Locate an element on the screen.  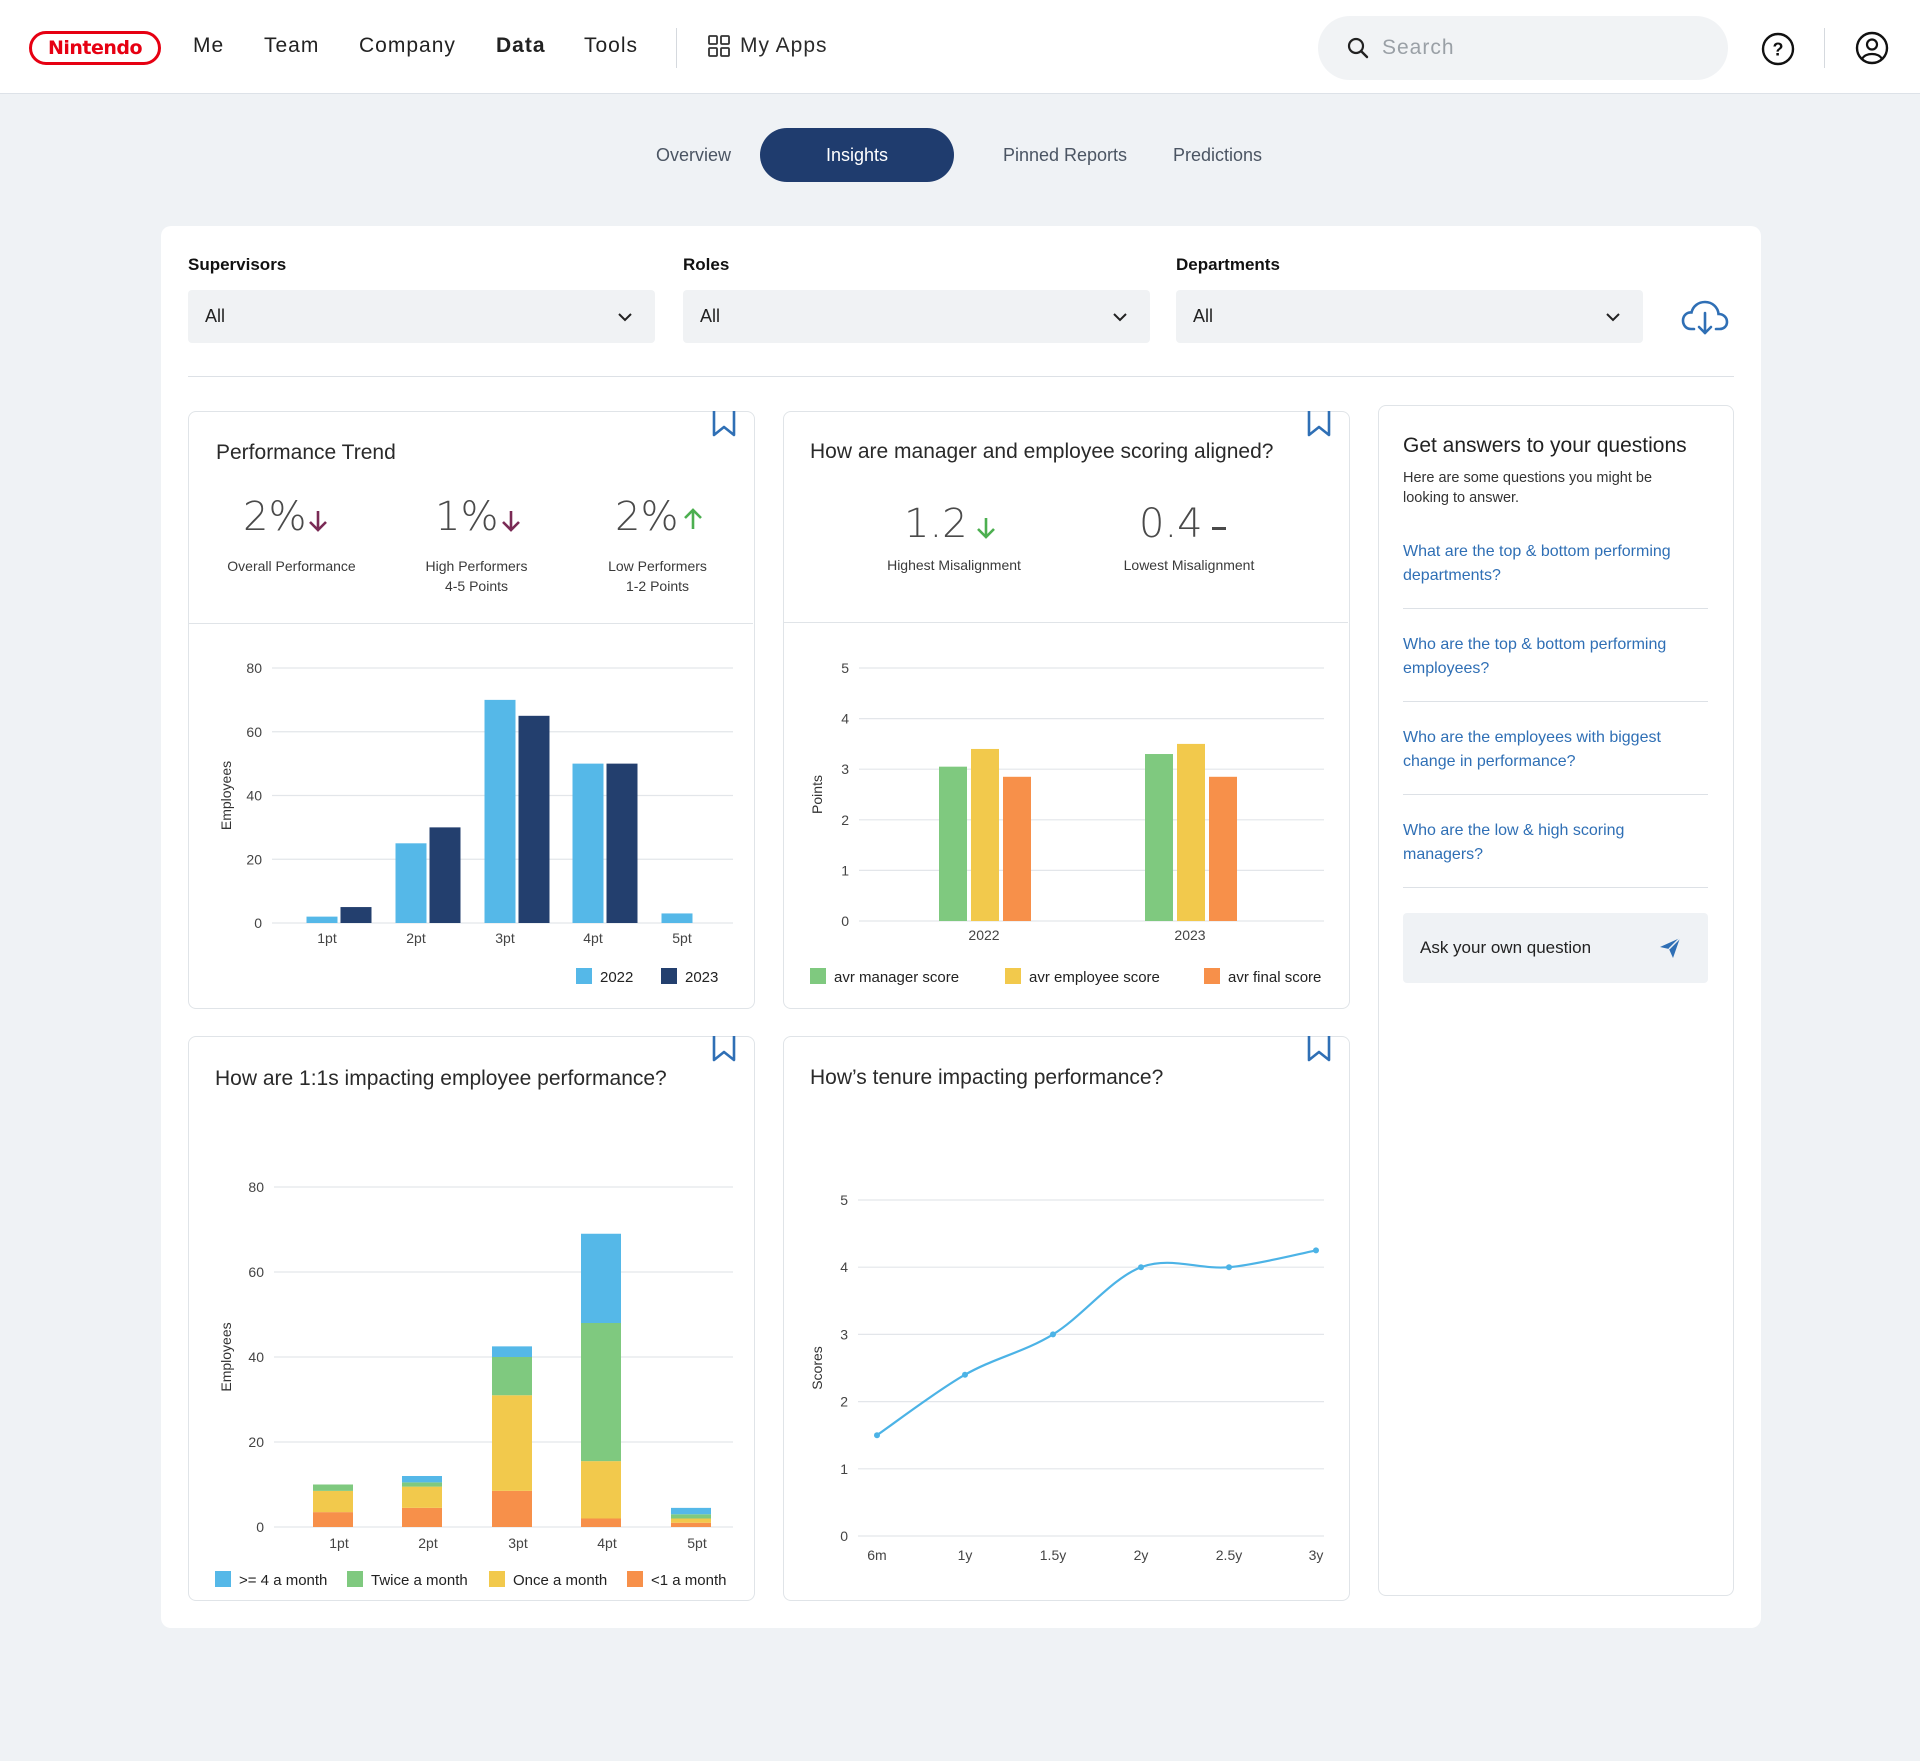
tab-insights: Insights is located at coordinates (857, 155).